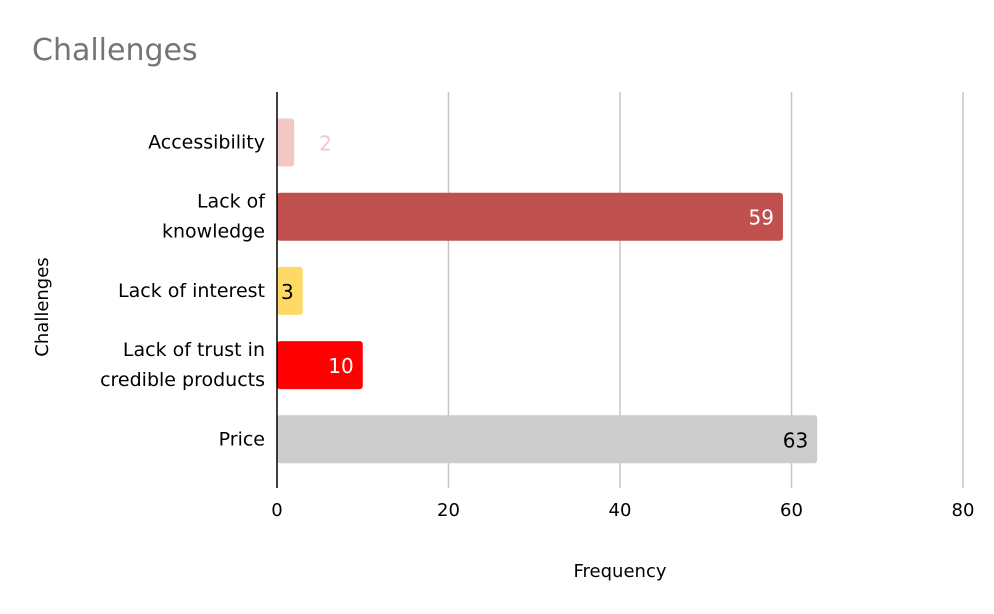 This screenshot has width=994, height=614. I want to click on x-tick-label: 80, so click(963, 510).